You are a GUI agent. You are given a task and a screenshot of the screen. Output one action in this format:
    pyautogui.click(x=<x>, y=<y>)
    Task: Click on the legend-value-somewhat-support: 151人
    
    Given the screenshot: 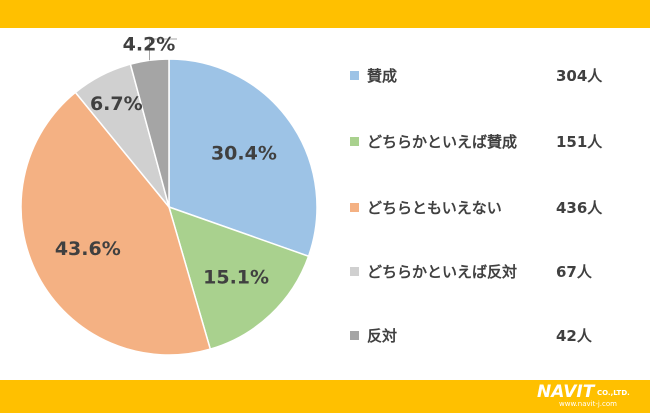 What is the action you would take?
    pyautogui.click(x=579, y=141)
    